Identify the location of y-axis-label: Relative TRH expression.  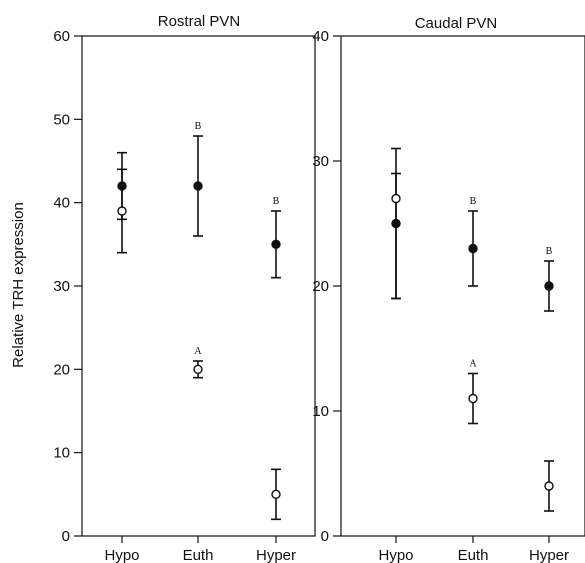
(18, 285).